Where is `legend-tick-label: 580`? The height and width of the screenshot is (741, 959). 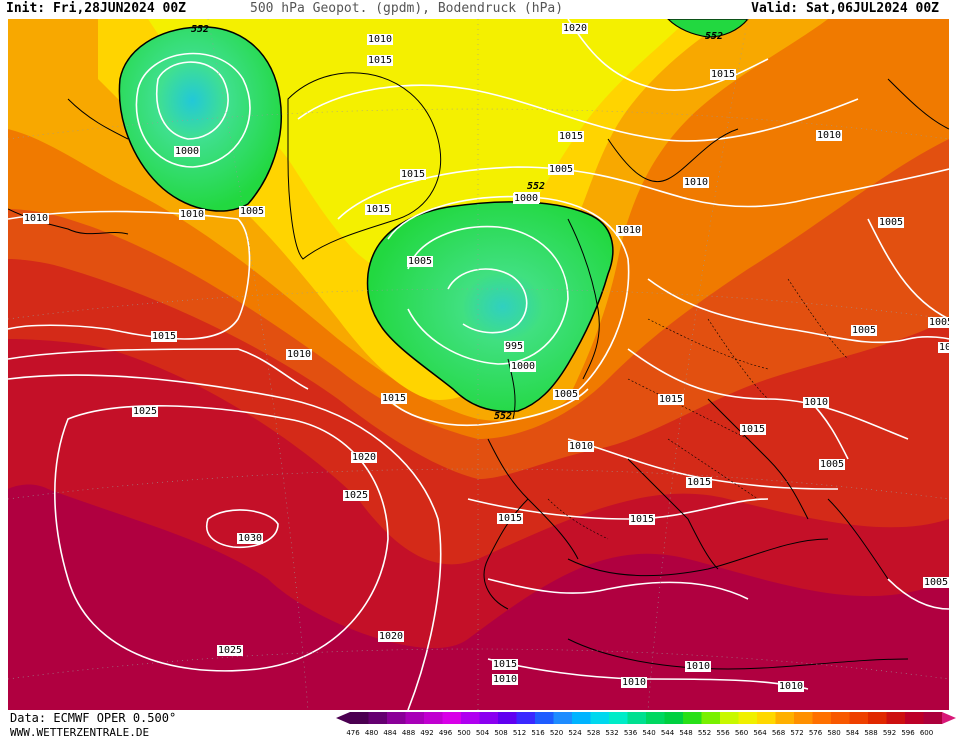
legend-tick-label: 580 is located at coordinates (834, 733).